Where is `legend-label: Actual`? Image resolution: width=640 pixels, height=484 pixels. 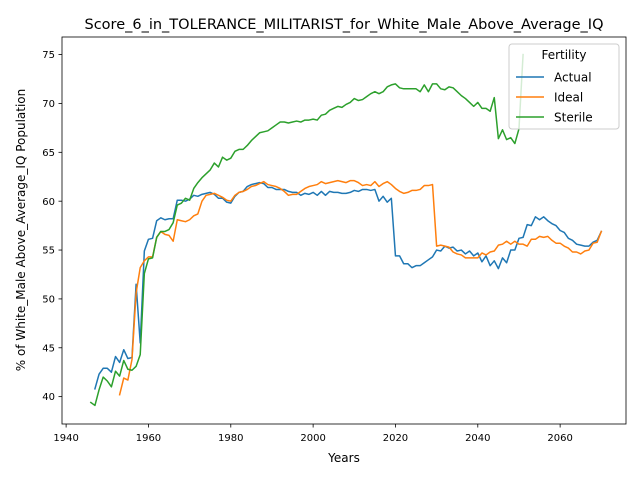
legend-label: Actual is located at coordinates (573, 77).